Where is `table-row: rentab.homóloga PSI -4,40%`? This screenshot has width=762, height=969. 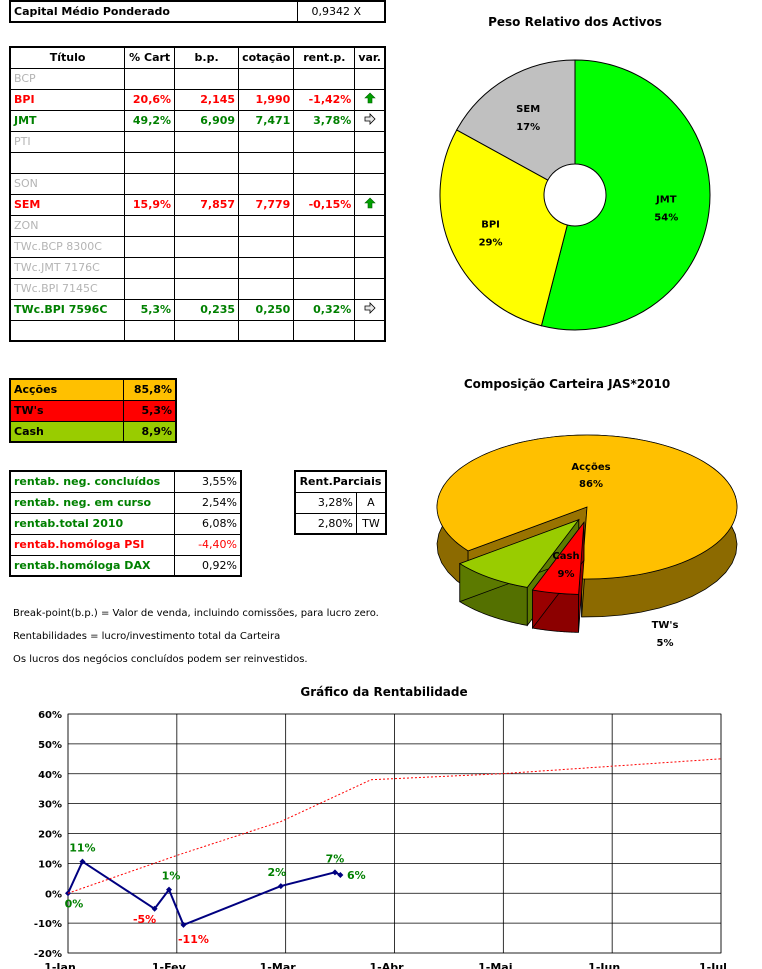 table-row: rentab.homóloga PSI -4,40% is located at coordinates (125, 544).